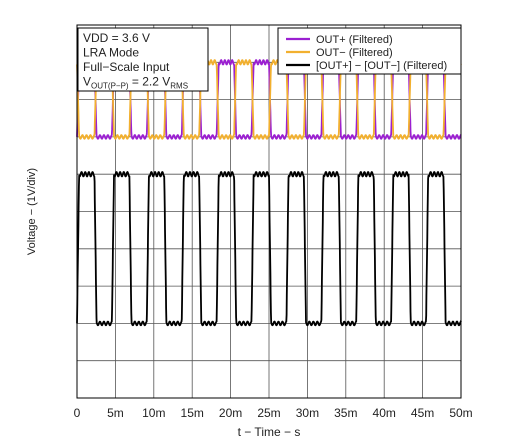 This screenshot has height=445, width=529. What do you see at coordinates (230, 413) in the screenshot?
I see `x-tick-label: 20m` at bounding box center [230, 413].